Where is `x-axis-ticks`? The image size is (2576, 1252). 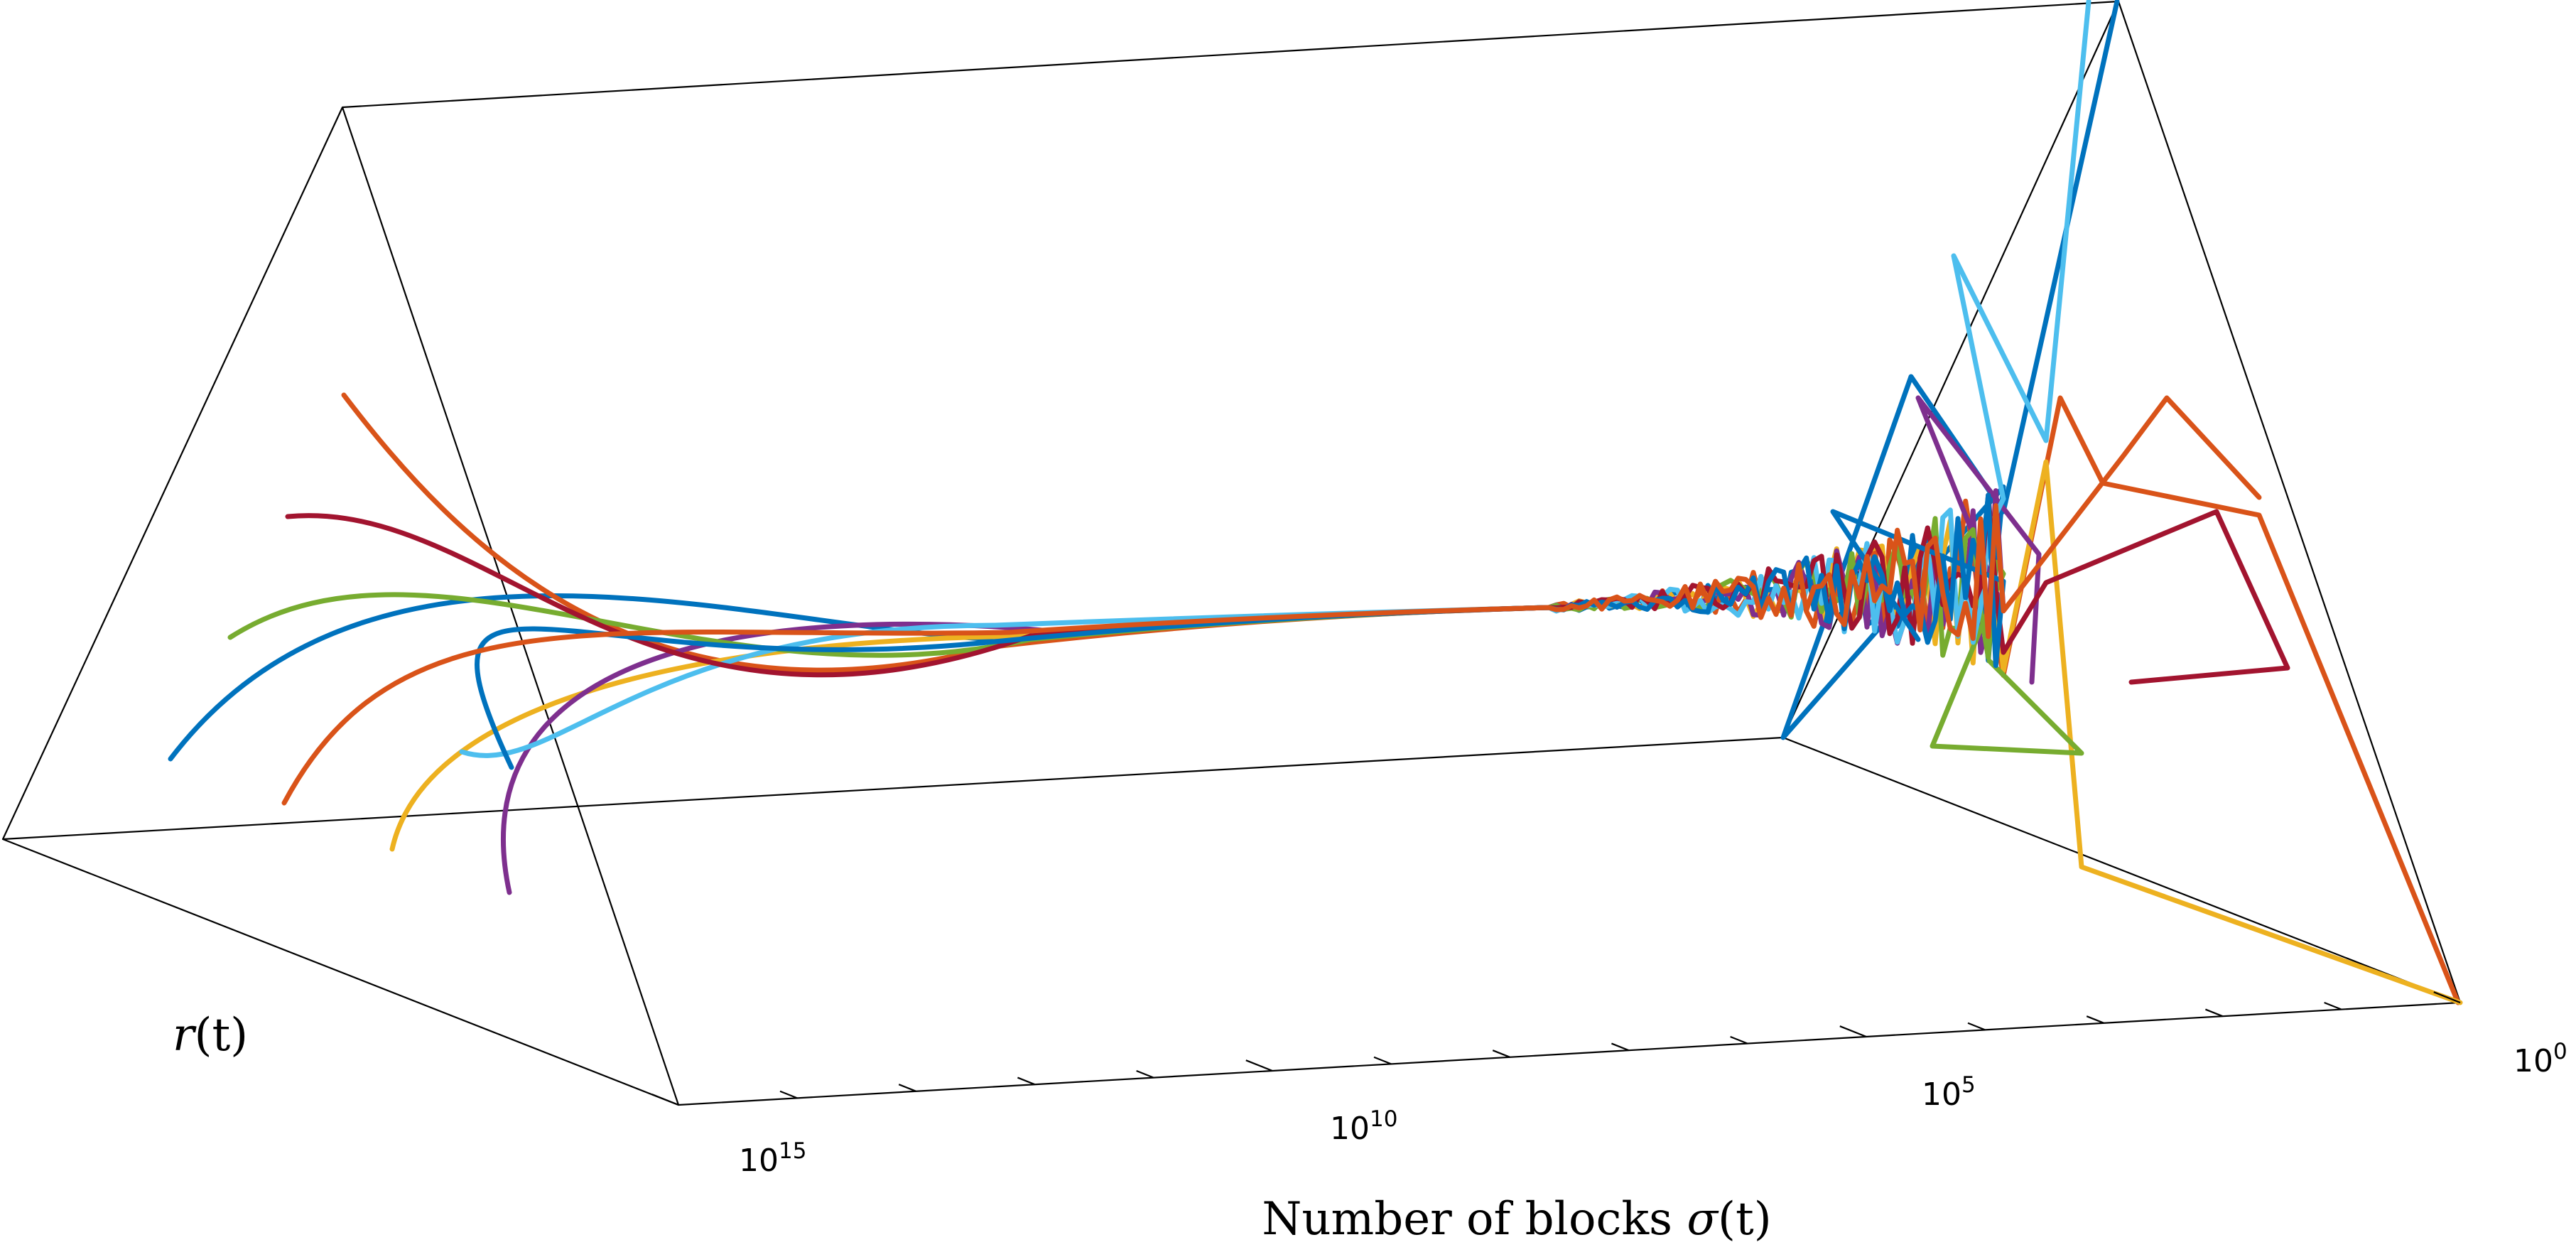
x-axis-ticks is located at coordinates (1556, 1048).